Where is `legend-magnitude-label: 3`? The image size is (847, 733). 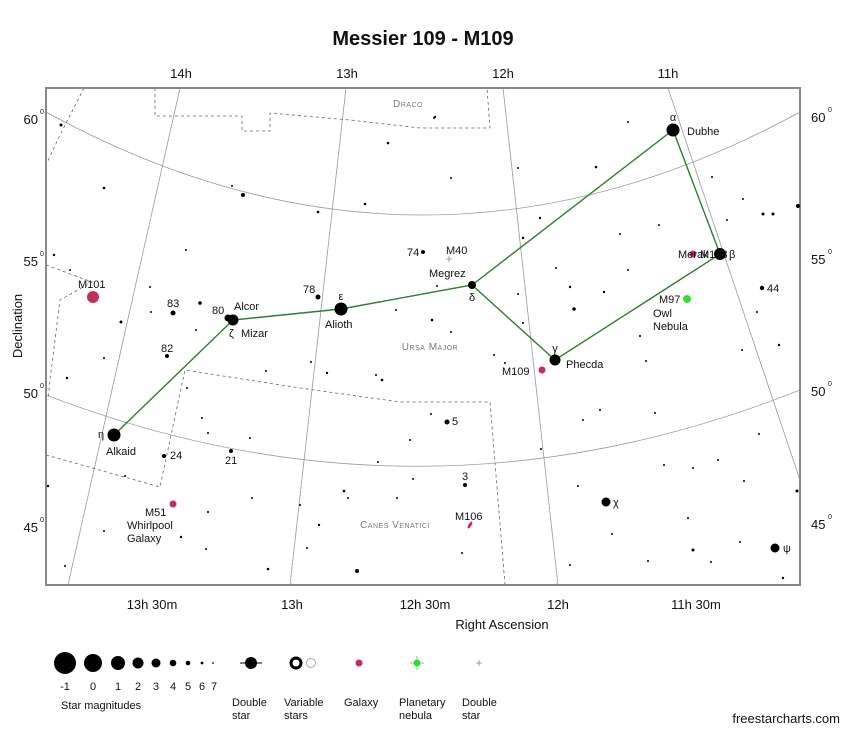 legend-magnitude-label: 3 is located at coordinates (156, 687).